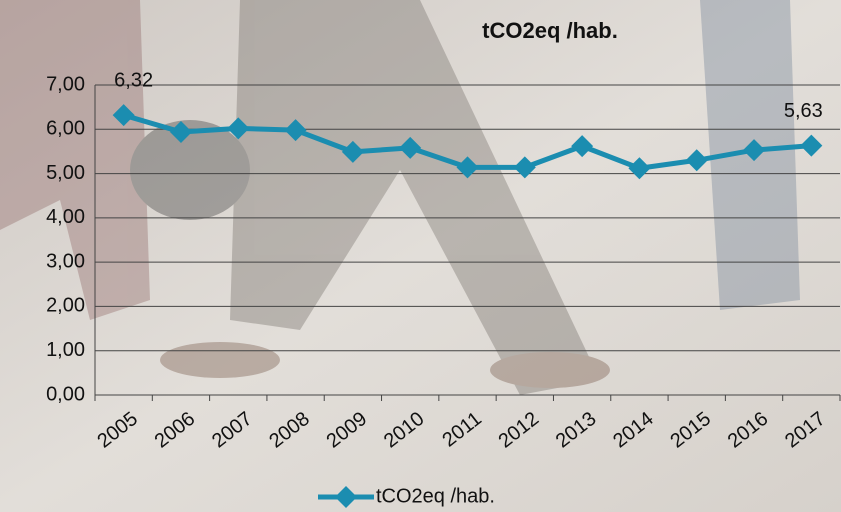 The height and width of the screenshot is (512, 841). Describe the element at coordinates (65, 129) in the screenshot. I see `y-tick-label: 6,00` at that location.